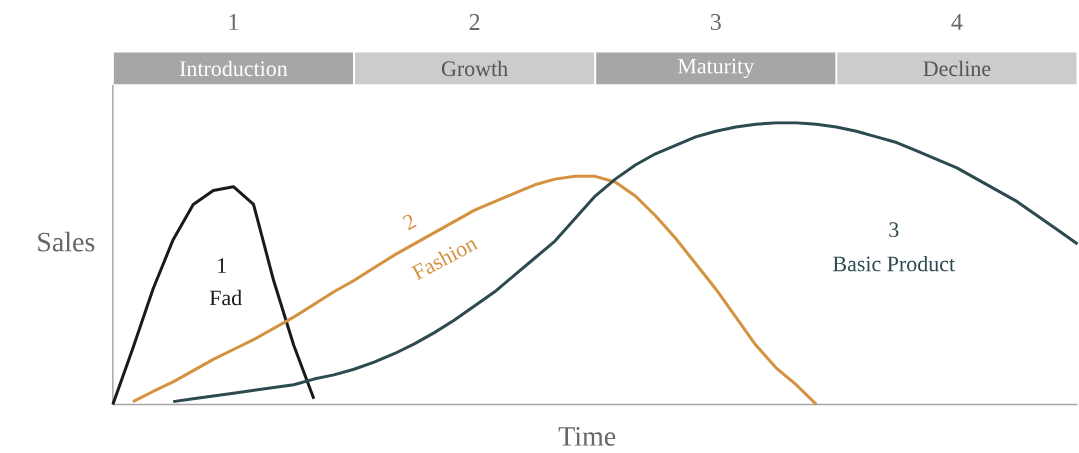 This screenshot has height=453, width=1079. What do you see at coordinates (409, 222) in the screenshot?
I see `annotation: 2` at bounding box center [409, 222].